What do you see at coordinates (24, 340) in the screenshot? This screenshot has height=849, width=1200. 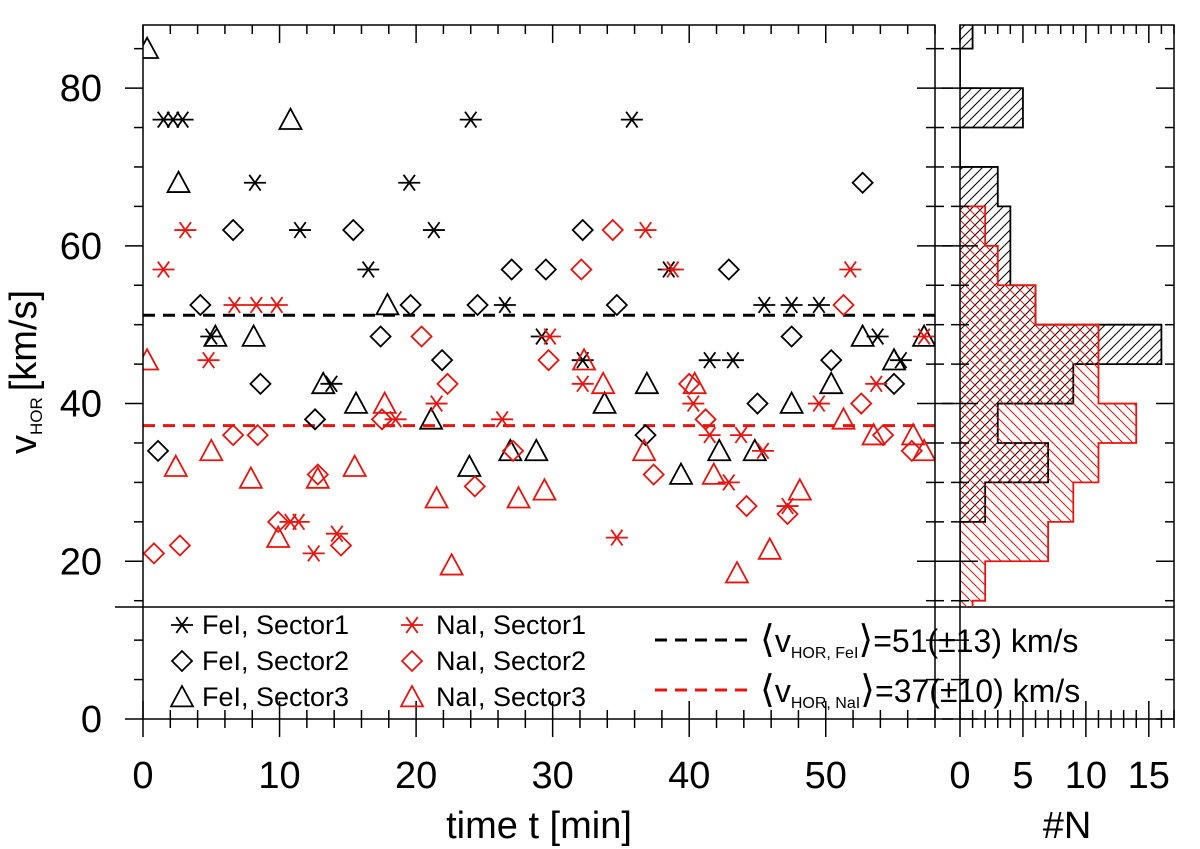 I see `y-axis-label-unit: [km/s]` at bounding box center [24, 340].